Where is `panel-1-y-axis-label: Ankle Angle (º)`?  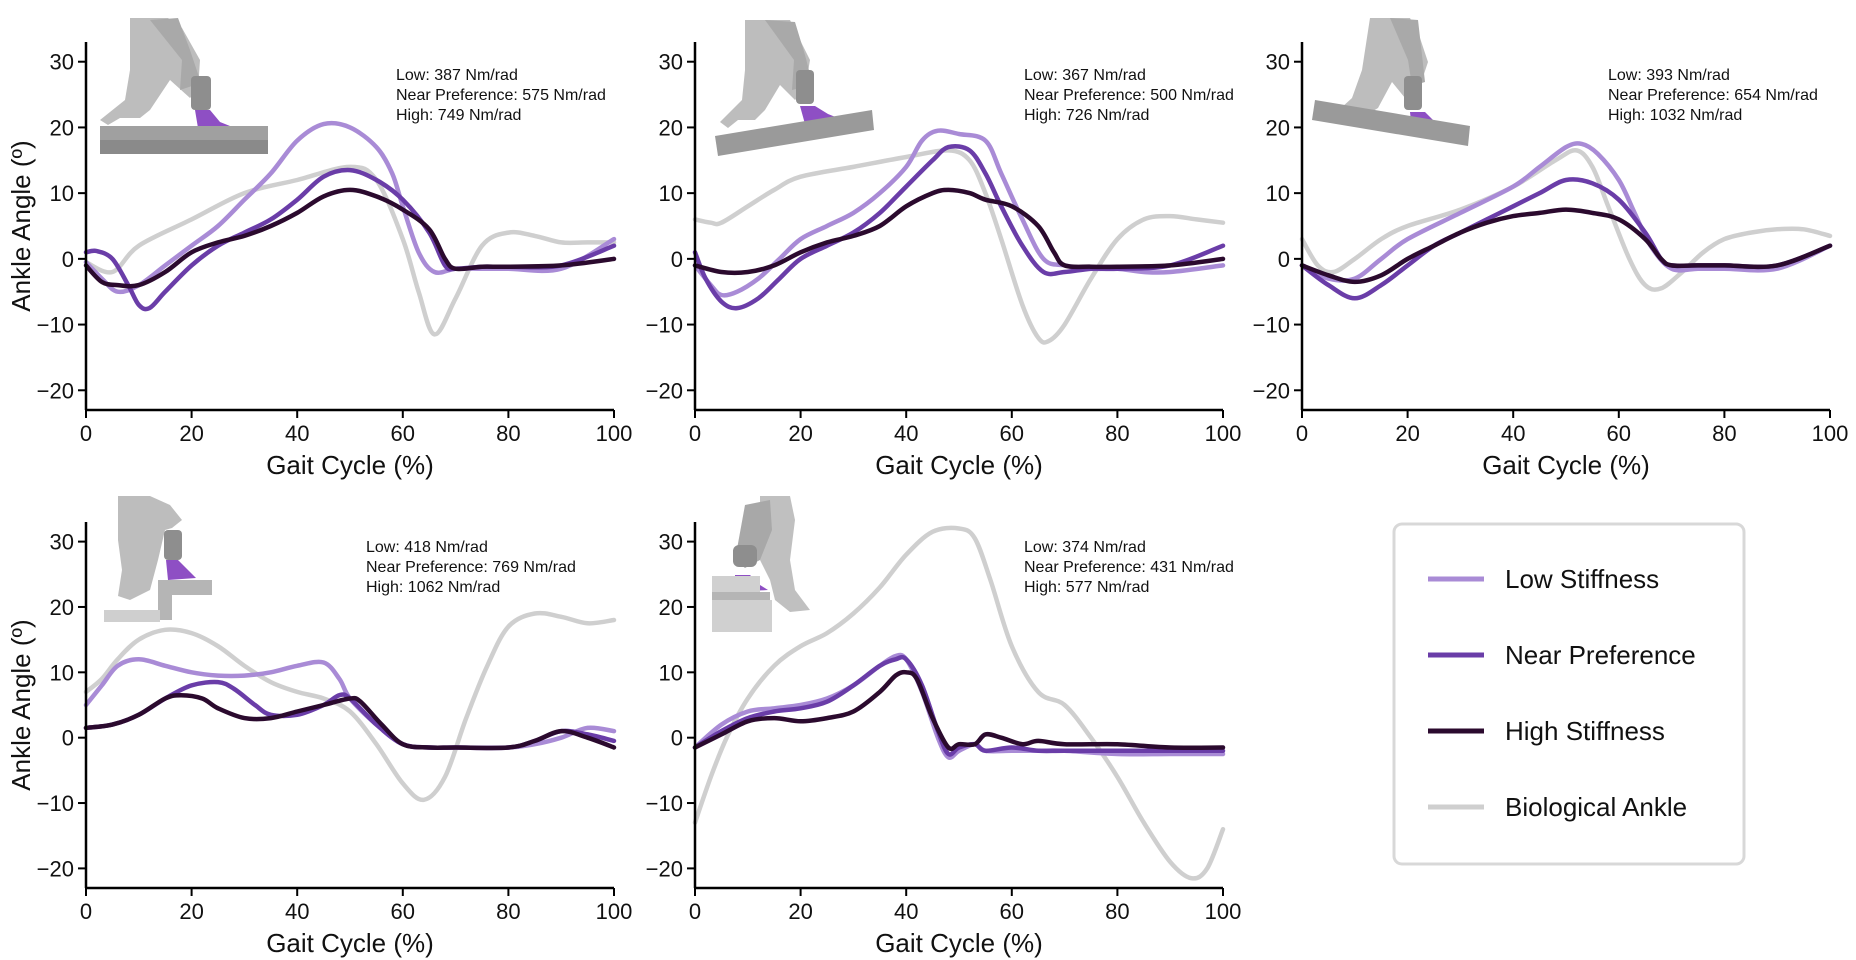 panel-1-y-axis-label: Ankle Angle (º) is located at coordinates (21, 225).